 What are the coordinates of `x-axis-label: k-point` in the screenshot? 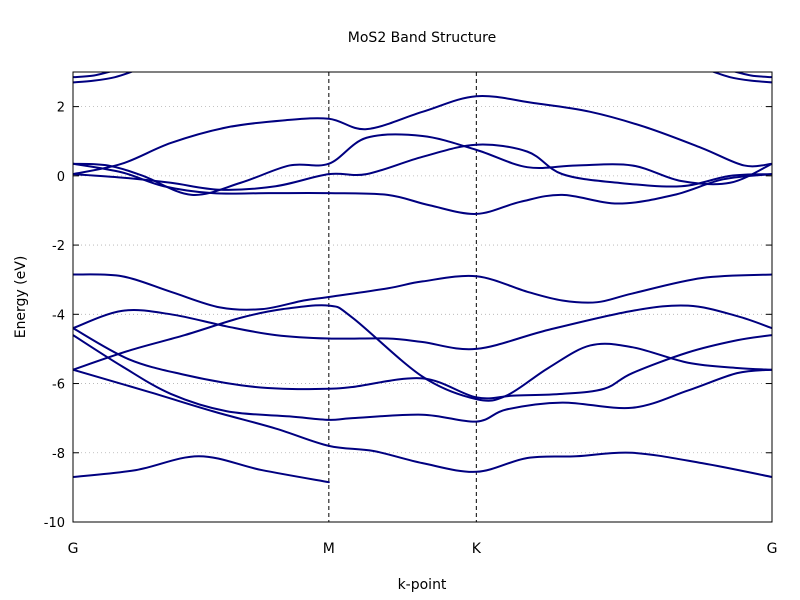 It's located at (422, 585).